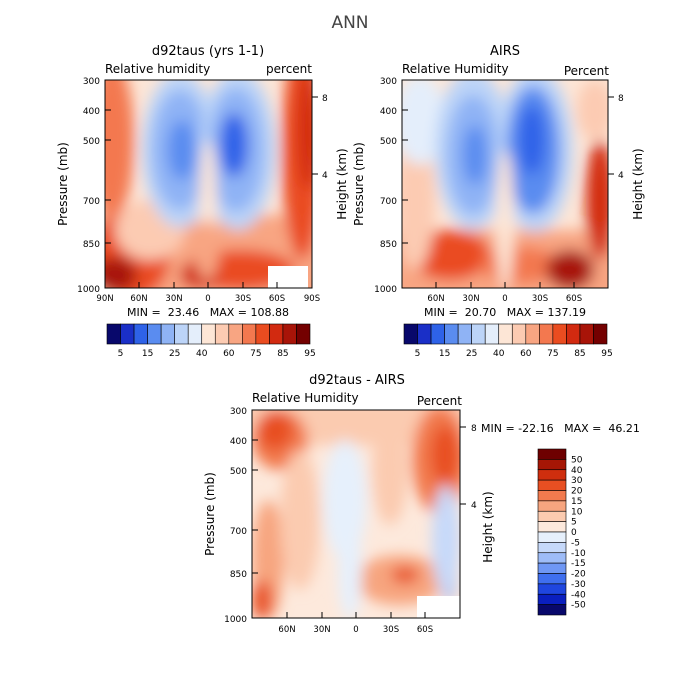 This screenshot has width=700, height=700. Describe the element at coordinates (359, 184) in the screenshot. I see `panel-obs-ylabel: Pressure (mb)` at that location.